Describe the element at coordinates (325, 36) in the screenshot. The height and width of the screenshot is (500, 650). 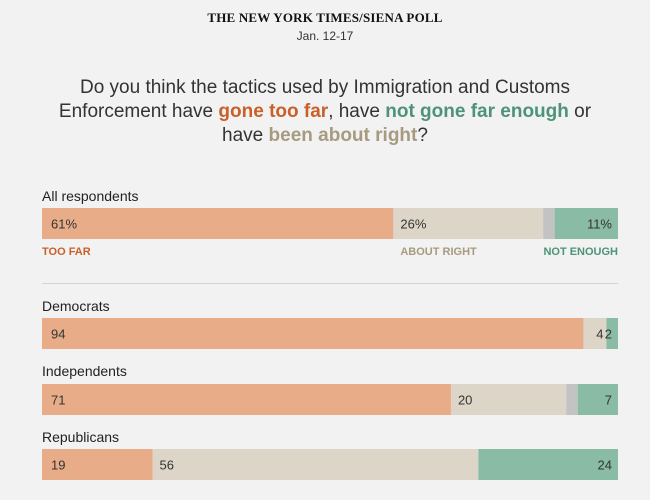
I see `poll-dates: Jan. 12-17` at that location.